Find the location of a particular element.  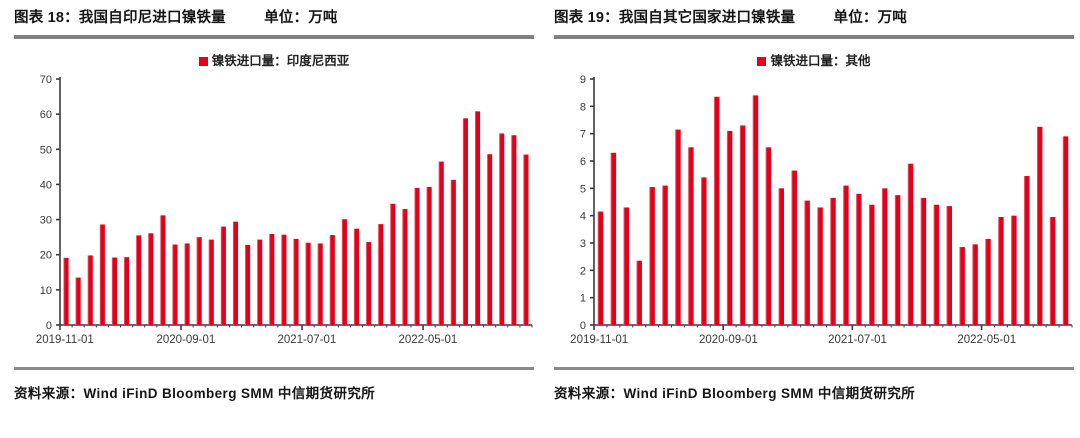

svg-text: 40 is located at coordinates (46, 185).